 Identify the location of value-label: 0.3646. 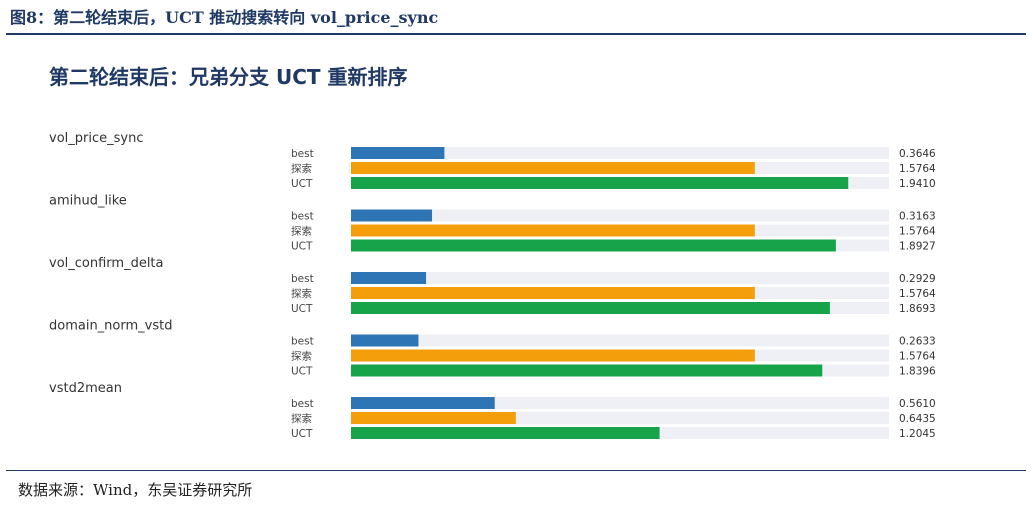
(917, 154).